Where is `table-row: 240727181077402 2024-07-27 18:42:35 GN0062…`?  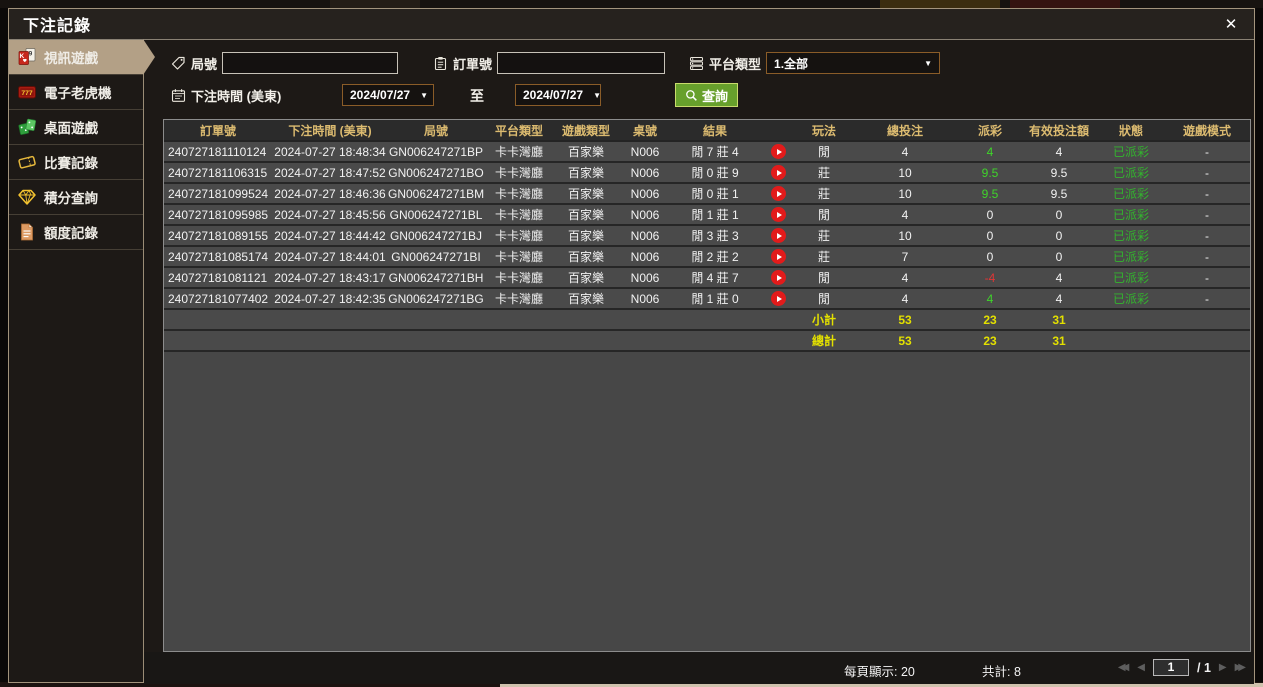
table-row: 240727181077402 2024-07-27 18:42:35 GN0062… is located at coordinates (707, 299).